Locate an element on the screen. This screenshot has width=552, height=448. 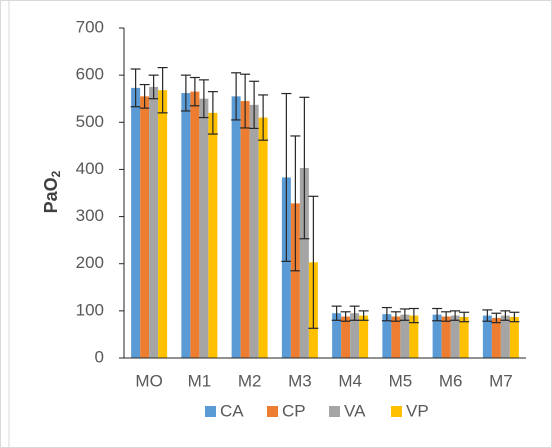
legend-label: CP is located at coordinates (294, 410).